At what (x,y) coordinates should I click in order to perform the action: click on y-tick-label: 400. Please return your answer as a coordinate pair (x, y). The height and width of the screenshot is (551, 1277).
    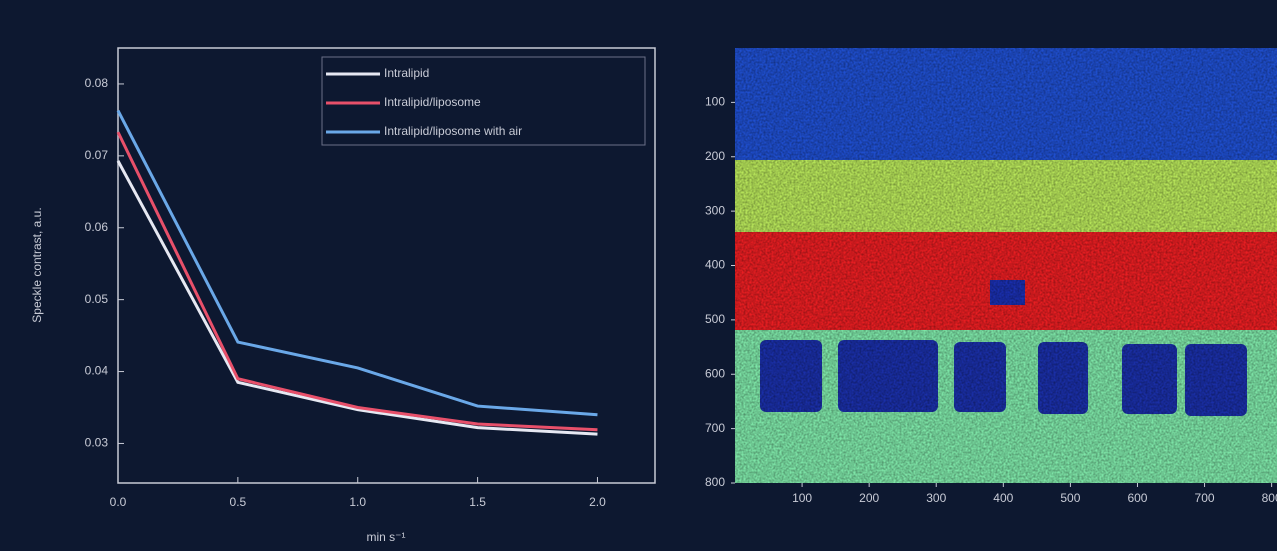
    Looking at the image, I should click on (715, 265).